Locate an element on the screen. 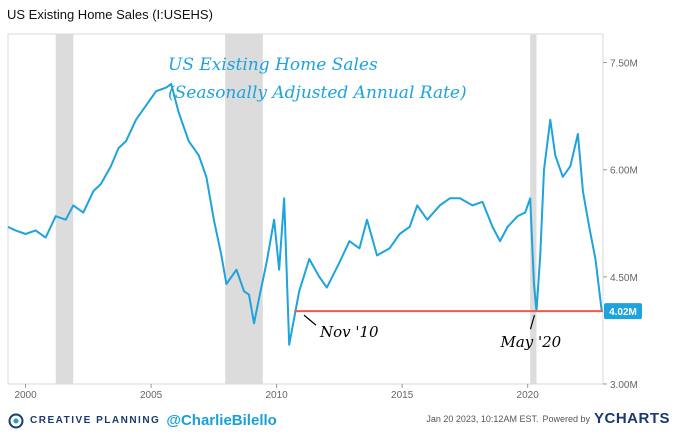  y-tick-label: 6.00M is located at coordinates (624, 171).